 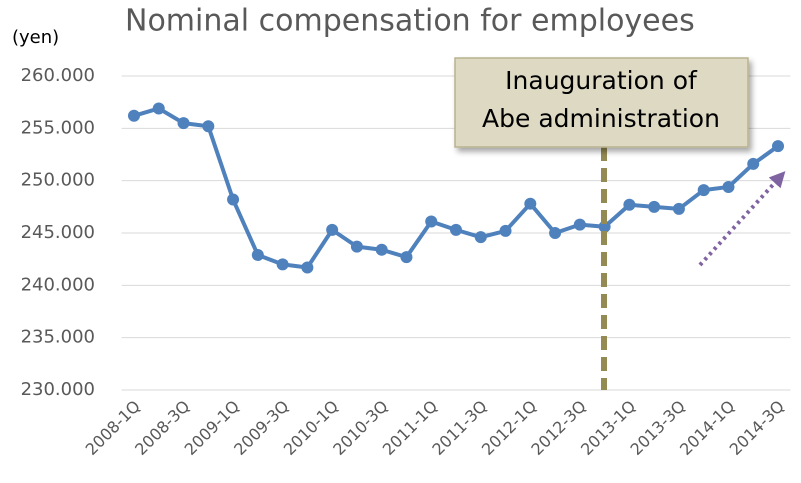 What do you see at coordinates (601, 118) in the screenshot?
I see `annotation-text: Abe administration` at bounding box center [601, 118].